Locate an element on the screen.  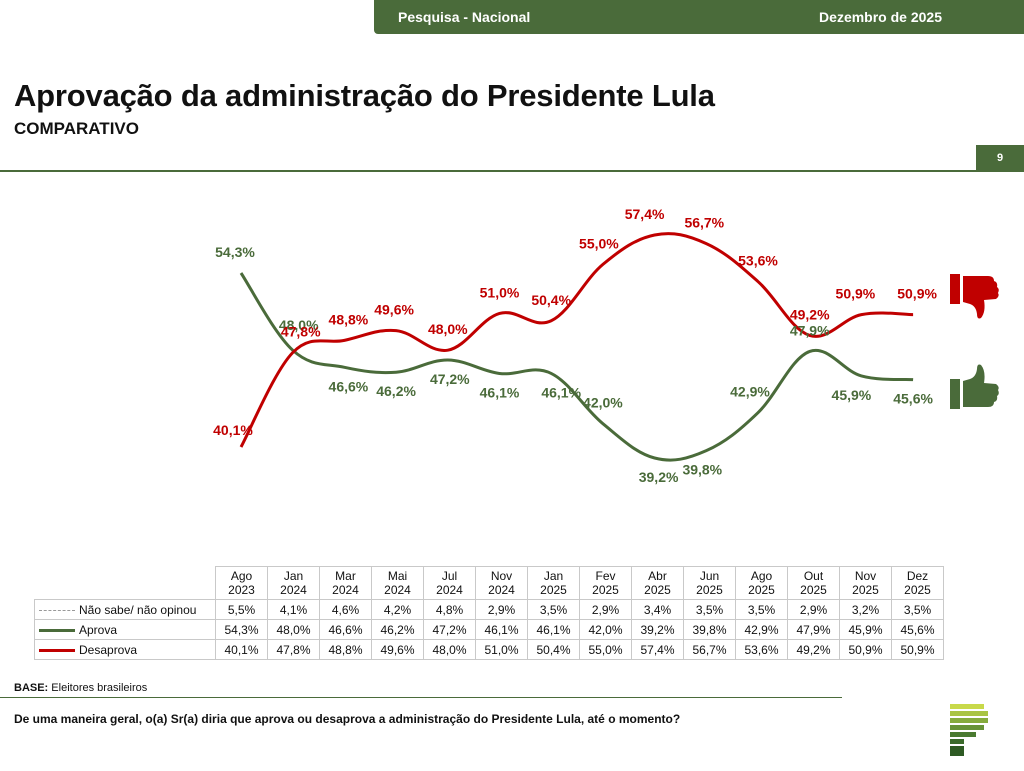
table-month-header: Fev 2025 is located at coordinates (605, 583).